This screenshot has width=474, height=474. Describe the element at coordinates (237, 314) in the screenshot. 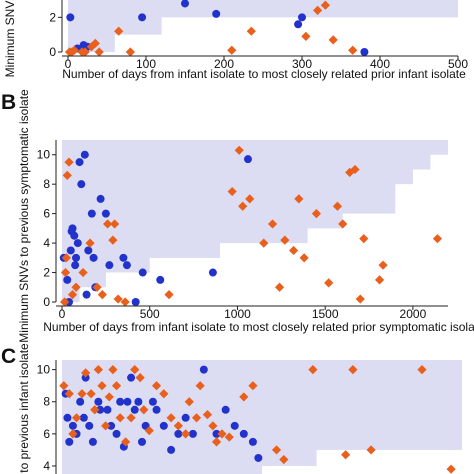

I see `x-tick-label: 1000` at that location.